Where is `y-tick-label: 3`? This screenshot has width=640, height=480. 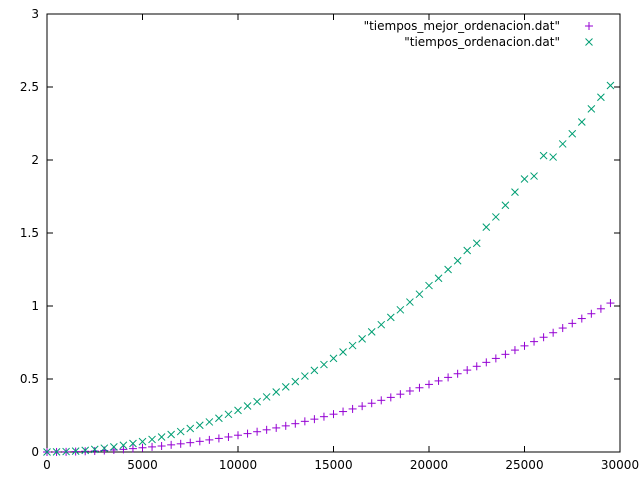 y-tick-label: 3 is located at coordinates (35, 14).